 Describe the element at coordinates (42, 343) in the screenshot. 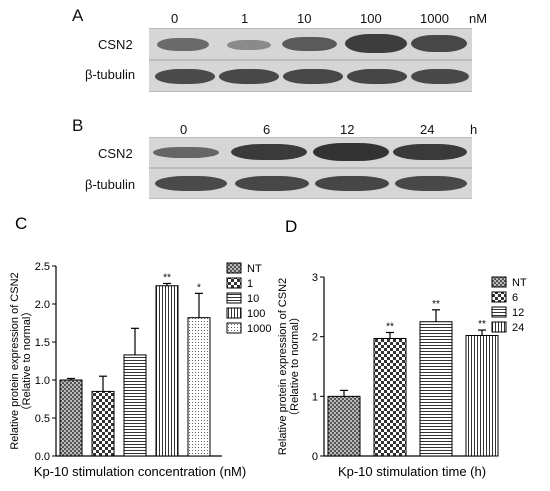

I see `y-tick-label: 1.5` at that location.